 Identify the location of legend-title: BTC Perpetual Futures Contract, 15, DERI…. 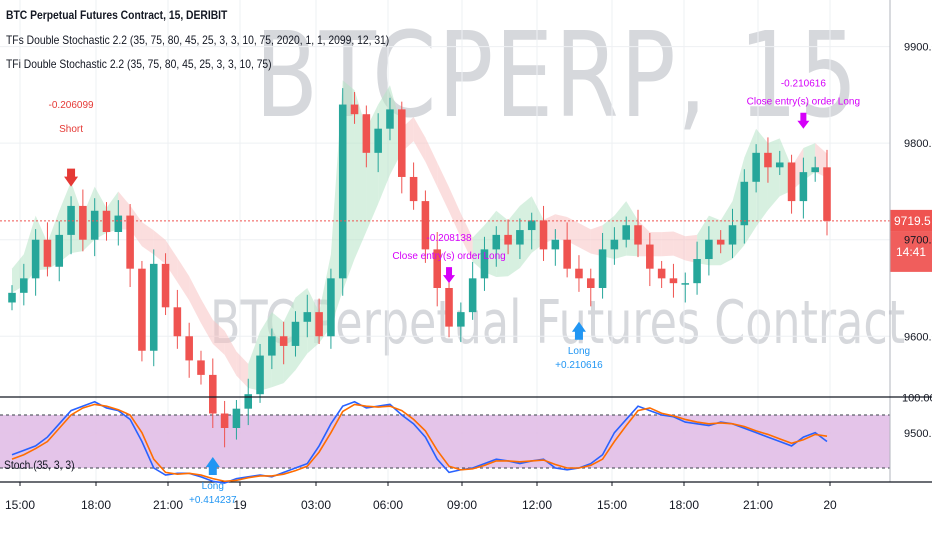
(117, 15).